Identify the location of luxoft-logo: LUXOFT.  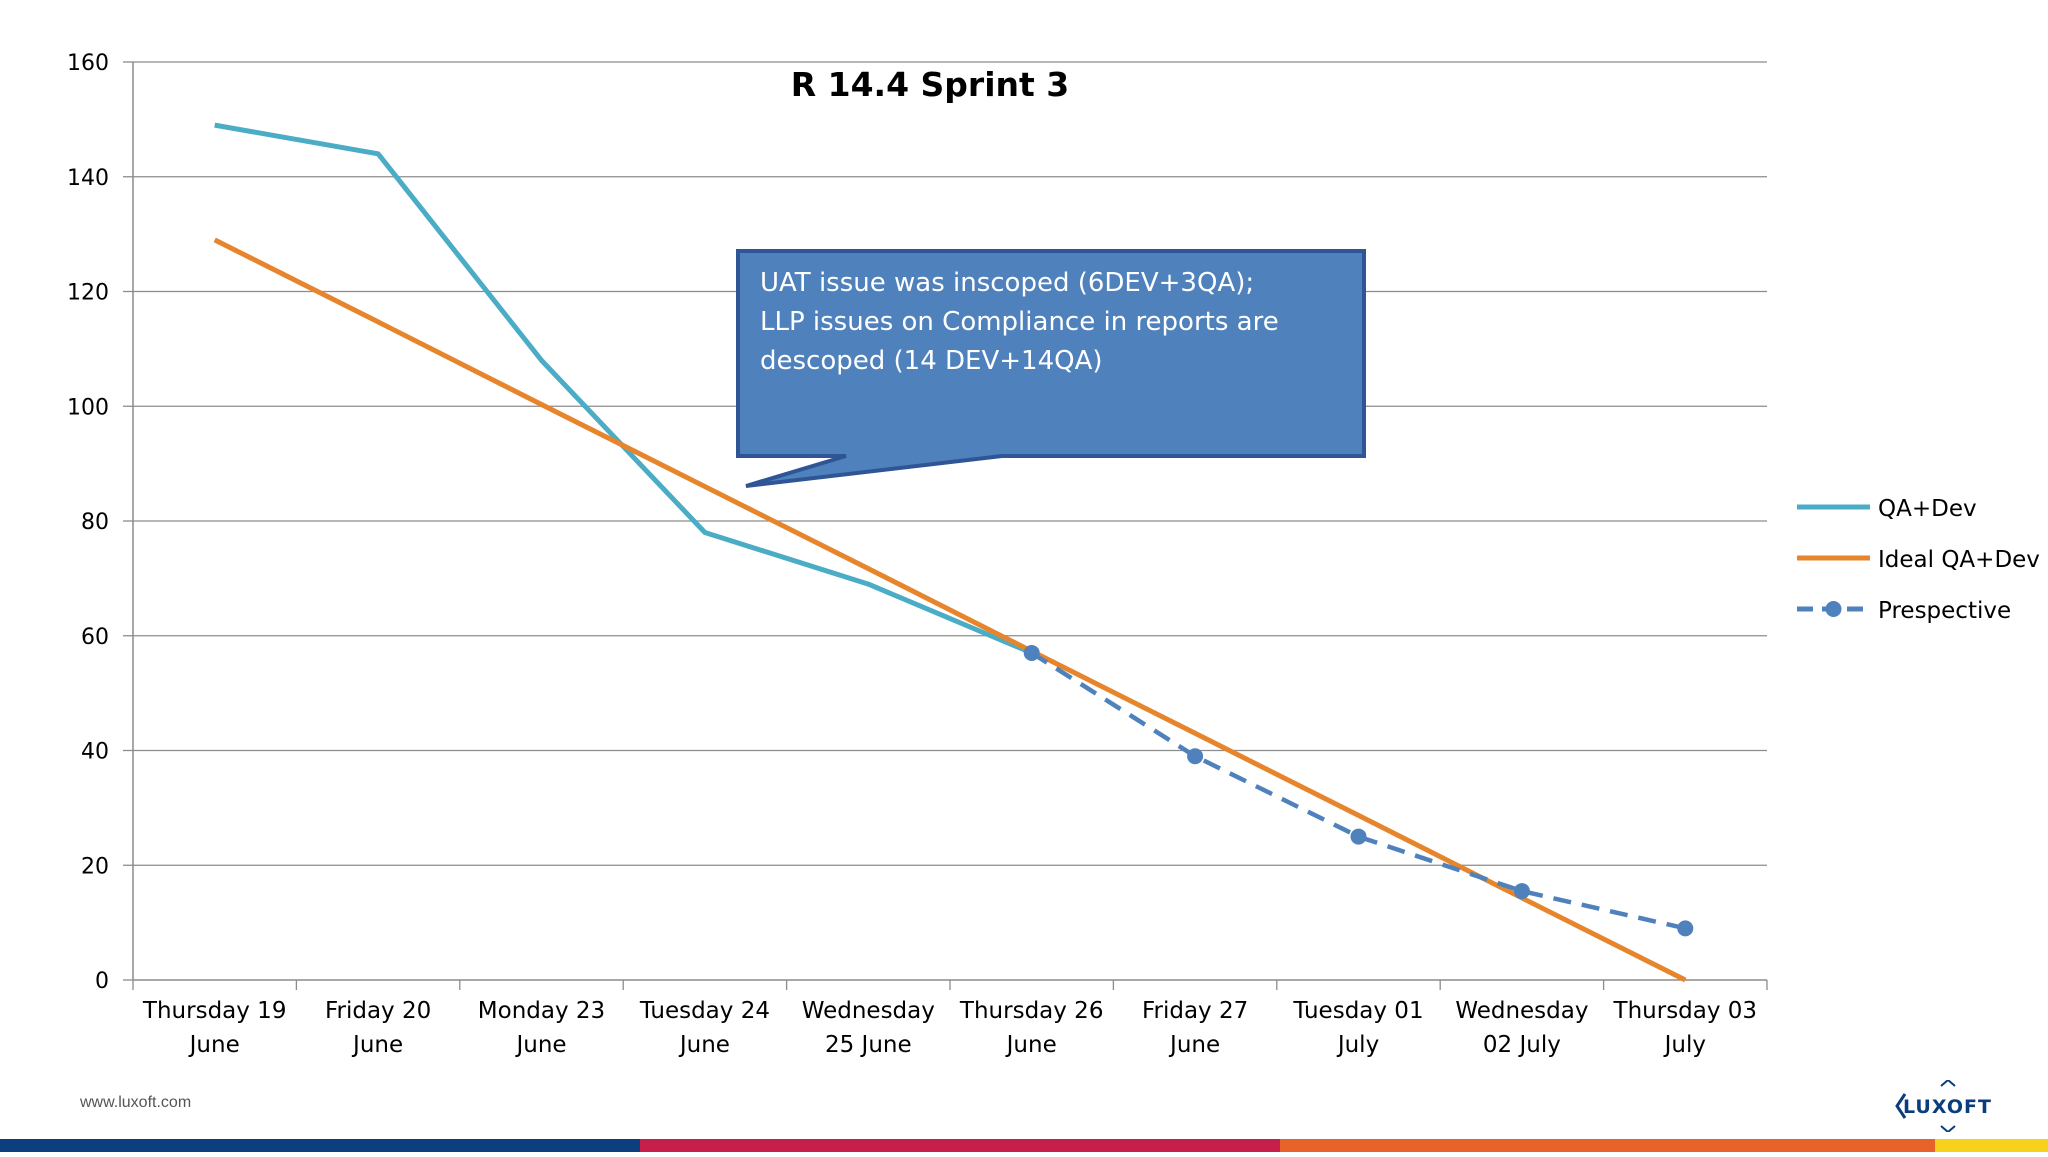
(1948, 1106).